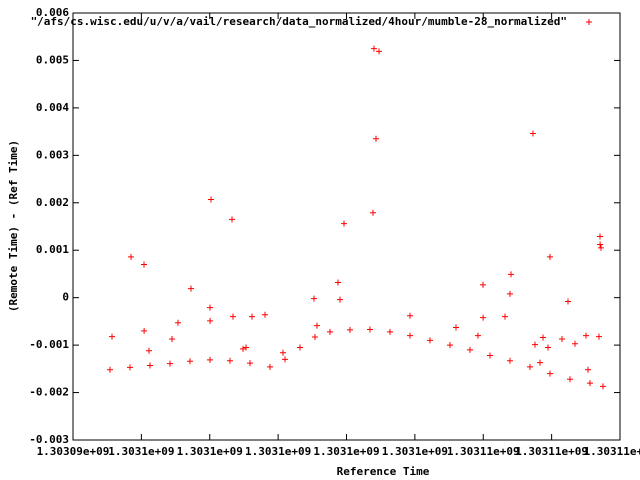 The width and height of the screenshot is (640, 480). I want to click on y-tick-label: 0.006, so click(52, 12).